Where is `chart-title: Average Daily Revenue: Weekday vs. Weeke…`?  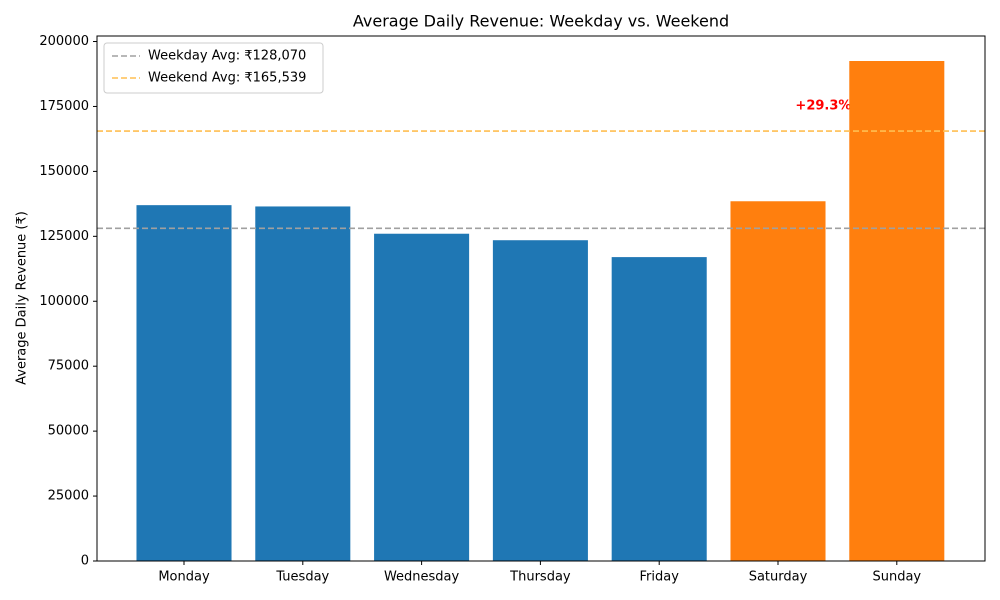
chart-title: Average Daily Revenue: Weekday vs. Weeke… is located at coordinates (541, 21).